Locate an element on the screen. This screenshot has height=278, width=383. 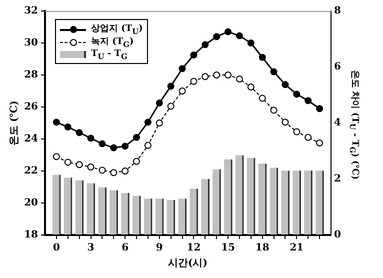
y-tick-label: 26 is located at coordinates (31, 107).